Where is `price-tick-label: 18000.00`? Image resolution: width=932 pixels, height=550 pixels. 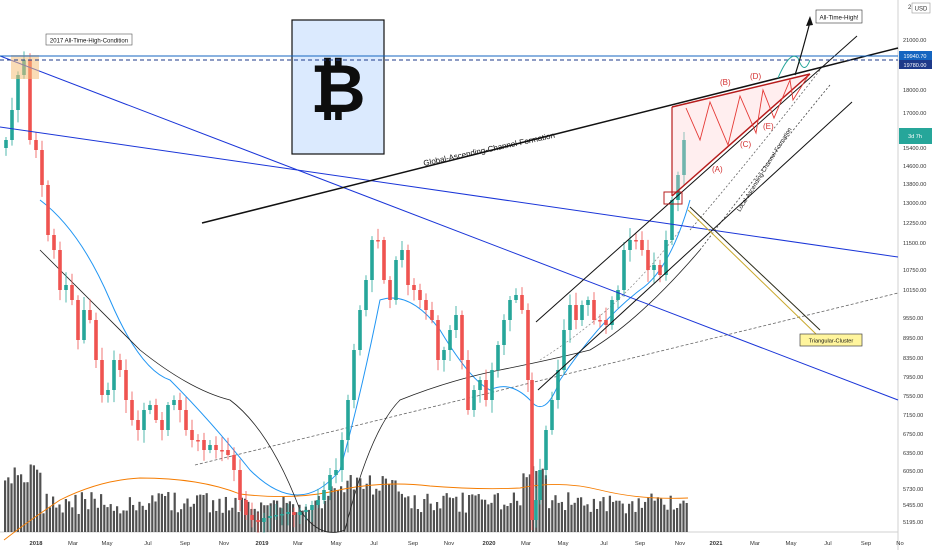 price-tick-label: 18000.00 is located at coordinates (914, 91).